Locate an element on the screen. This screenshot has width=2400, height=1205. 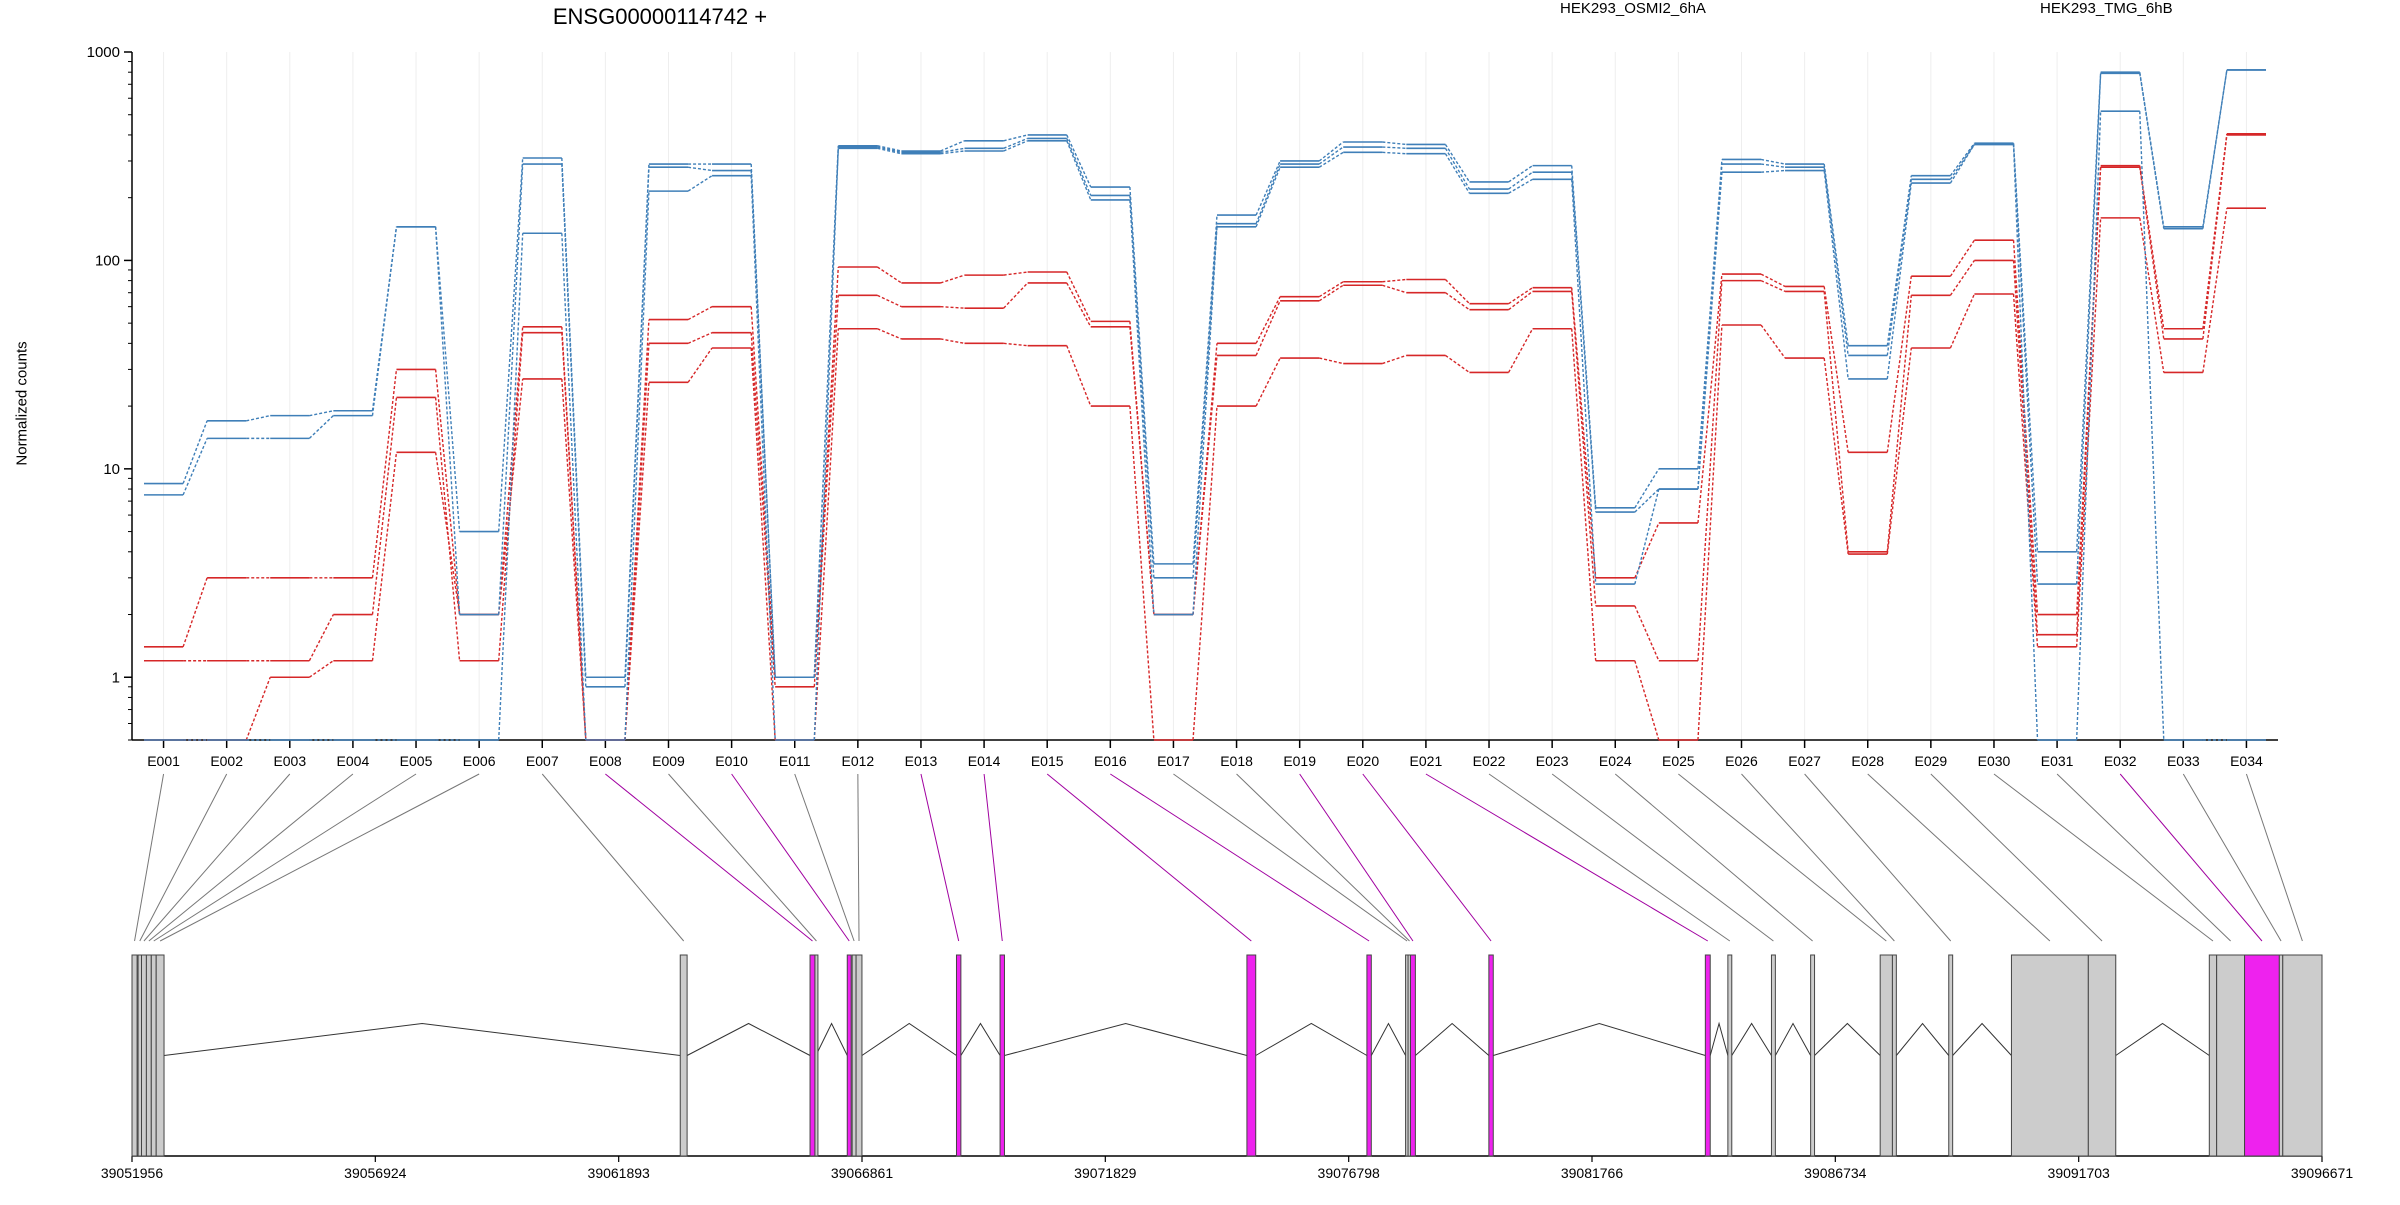
genomic-tick-label: 39051956 is located at coordinates (132, 1173).